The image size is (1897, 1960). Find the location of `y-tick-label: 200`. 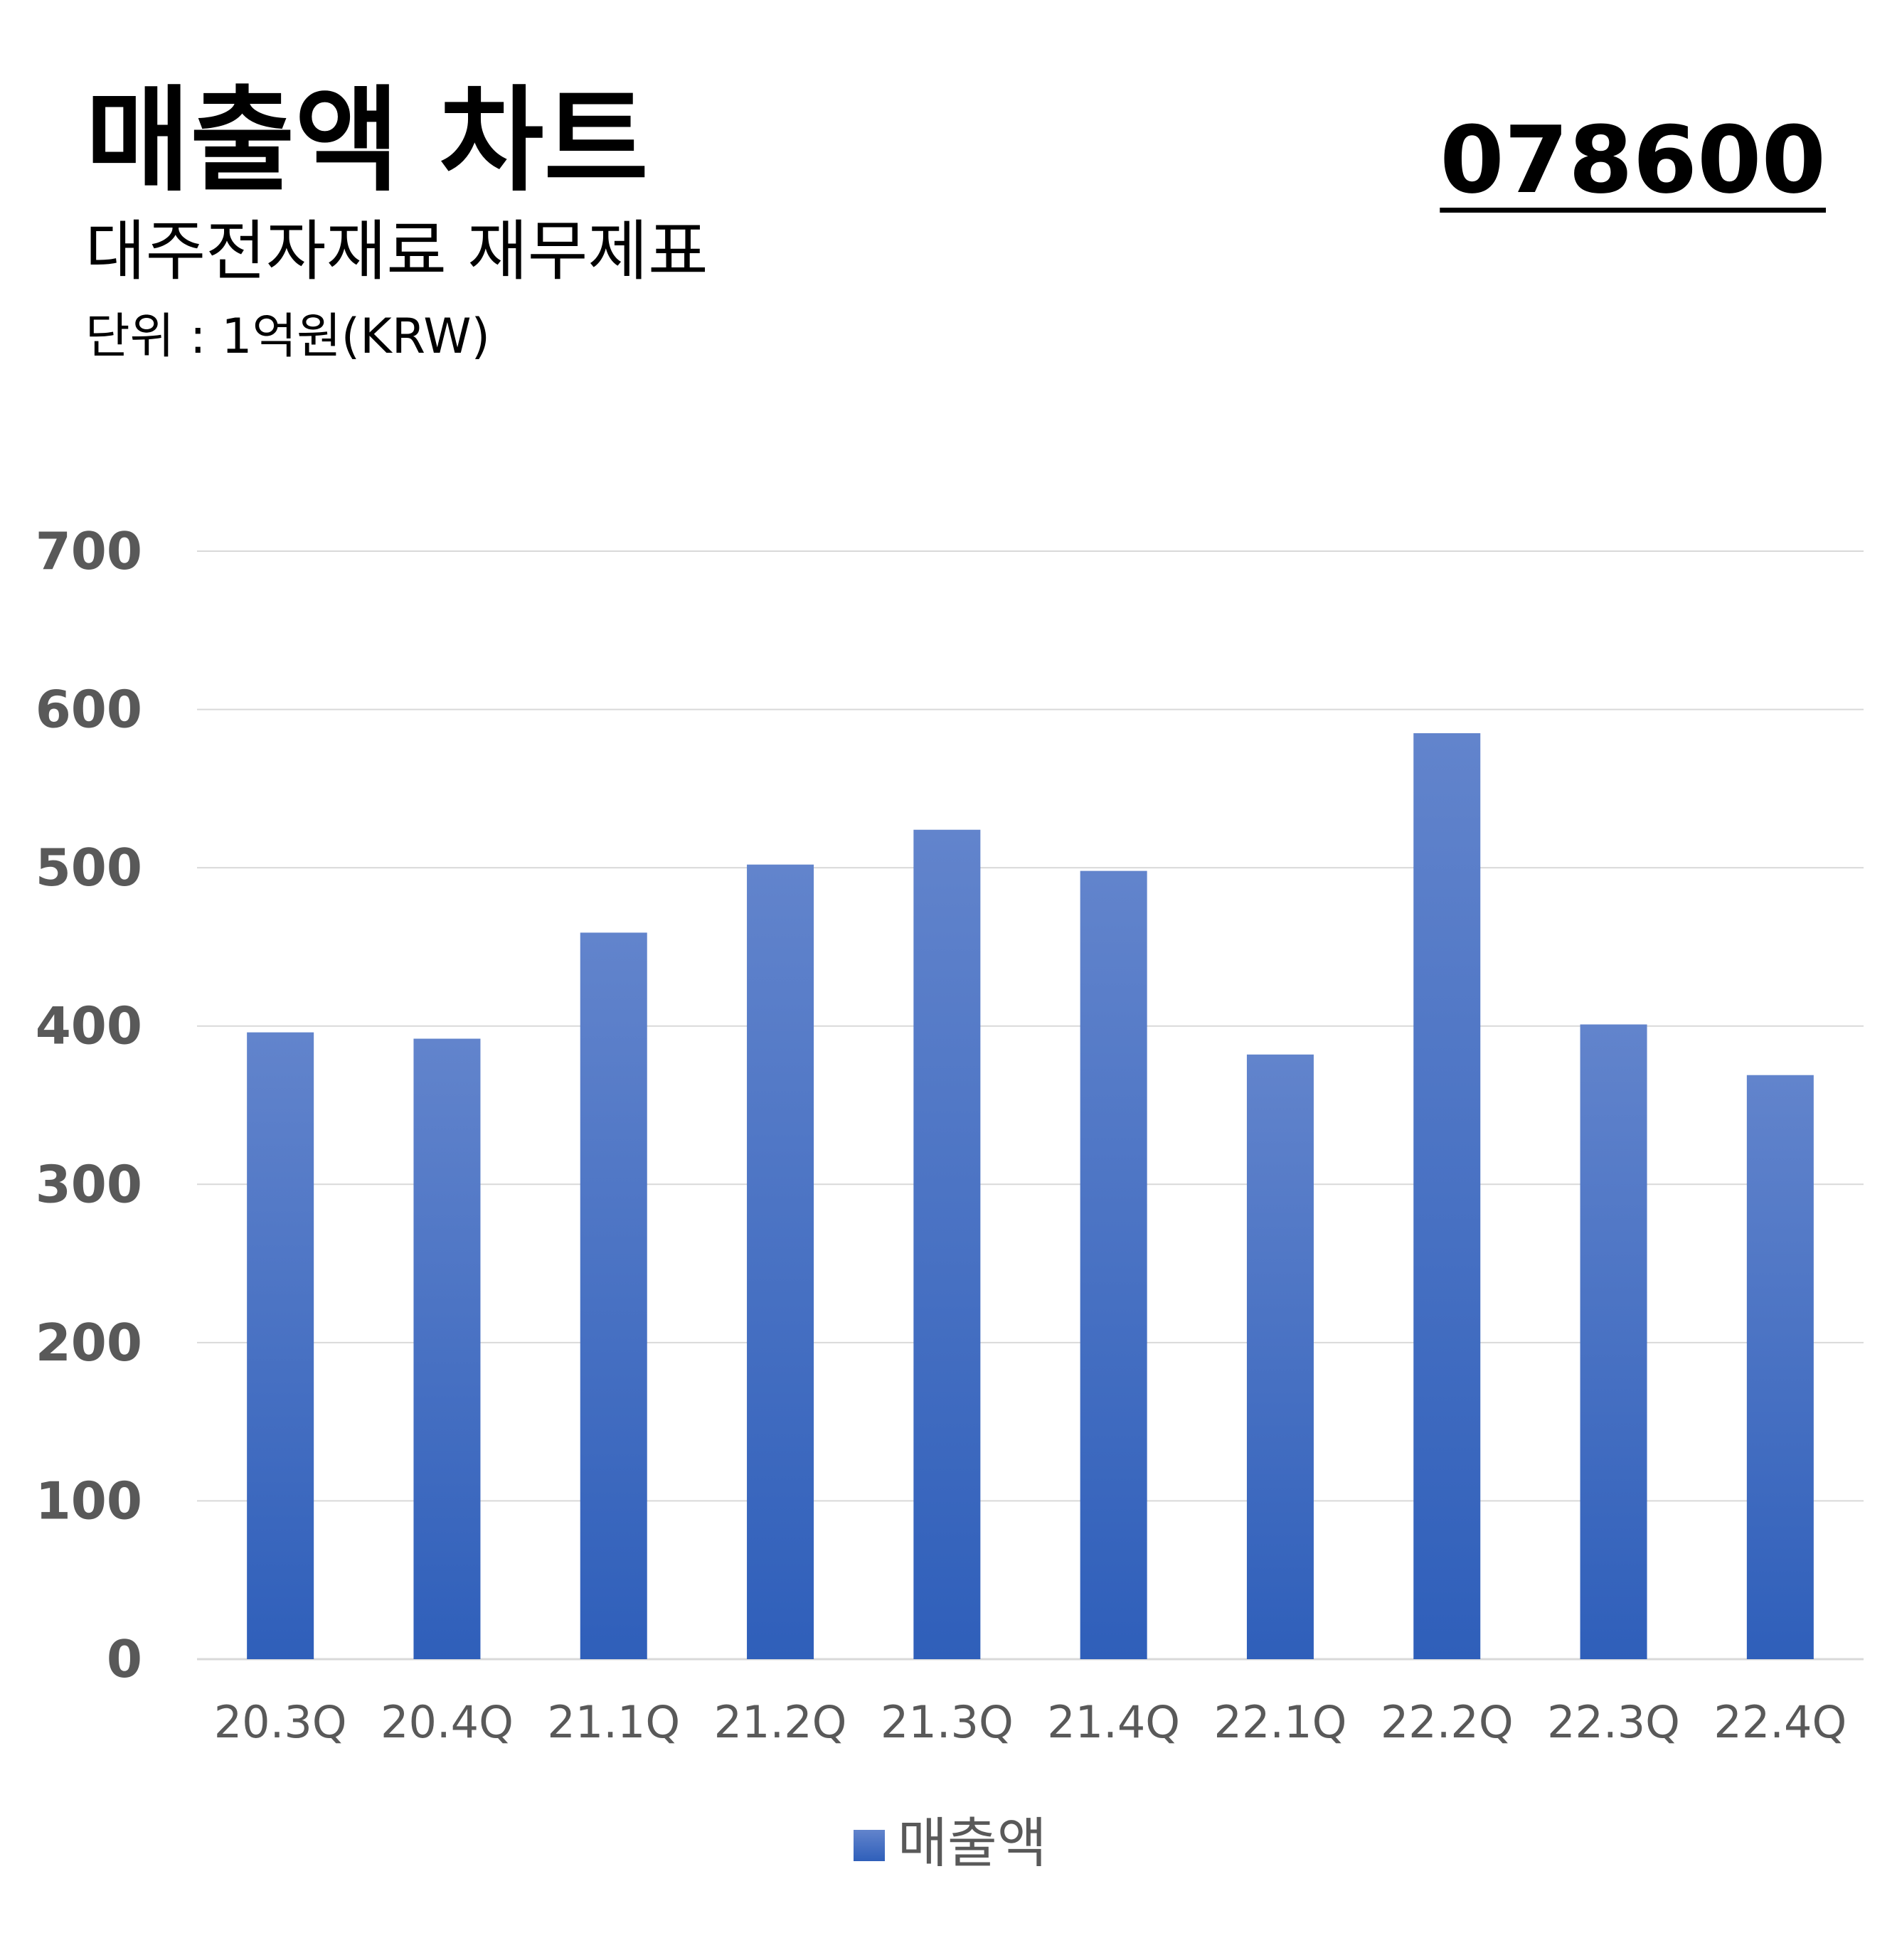

y-tick-label: 200 is located at coordinates (89, 1343).